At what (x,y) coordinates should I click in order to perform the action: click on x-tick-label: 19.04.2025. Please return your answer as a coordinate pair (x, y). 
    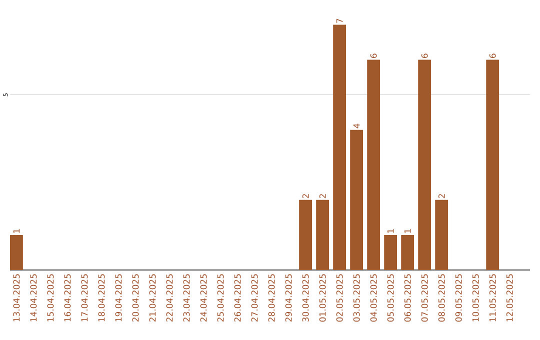
    Looking at the image, I should click on (118, 298).